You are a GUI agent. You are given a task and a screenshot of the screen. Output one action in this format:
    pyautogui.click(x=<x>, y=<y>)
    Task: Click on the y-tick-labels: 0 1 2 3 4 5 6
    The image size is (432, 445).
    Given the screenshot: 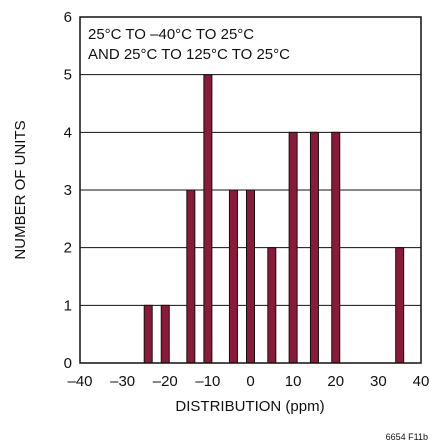 What is the action you would take?
    pyautogui.click(x=68, y=190)
    